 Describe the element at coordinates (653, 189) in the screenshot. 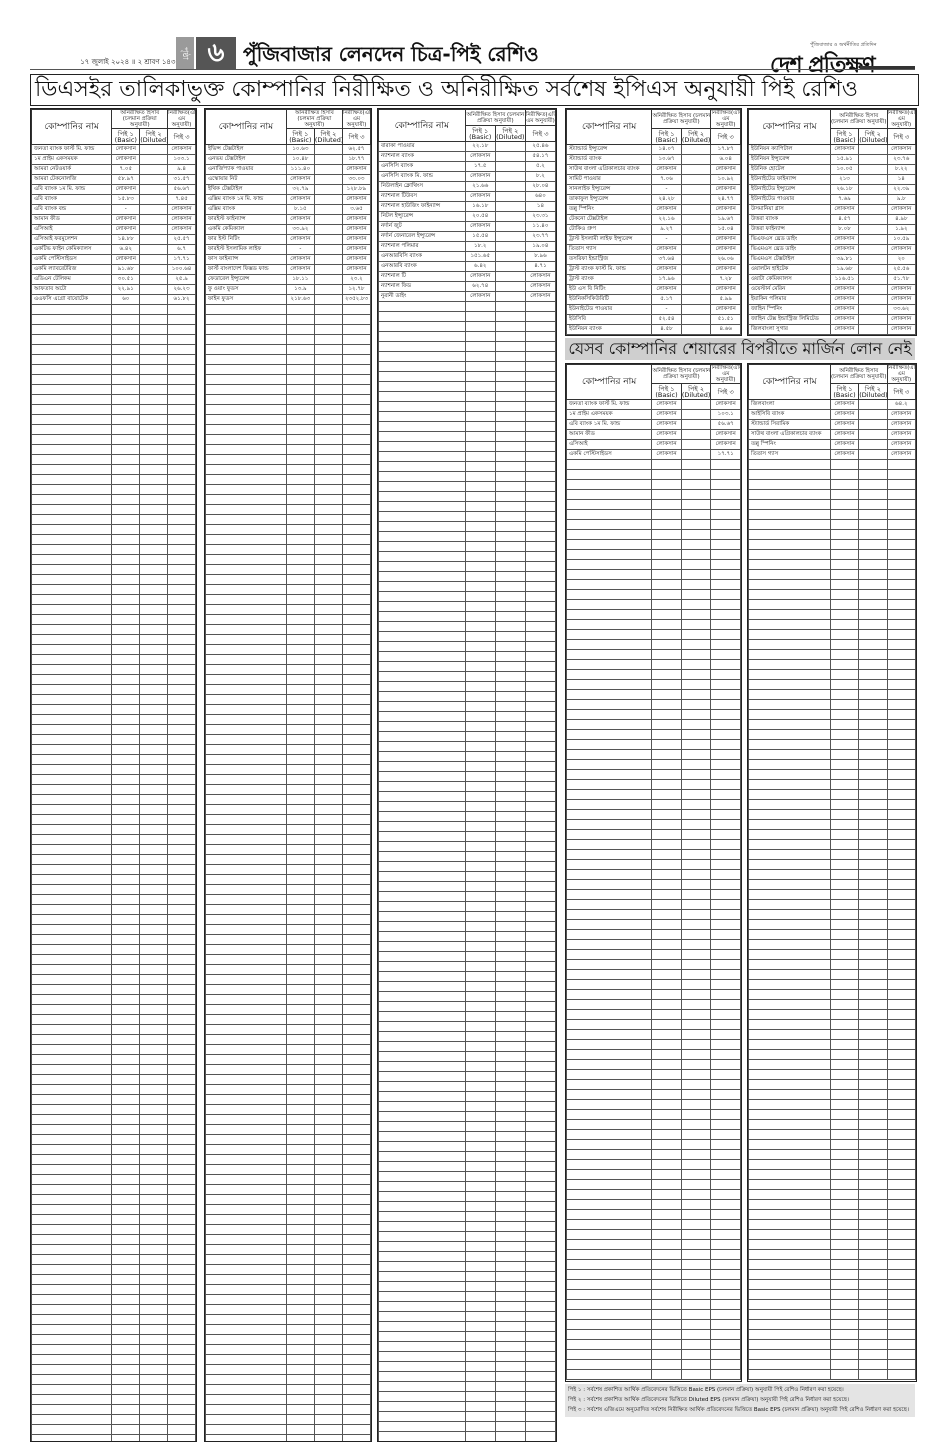

I see `table-row: সানলাইফ ইন্স্যুরেন্স - লোকসান` at that location.